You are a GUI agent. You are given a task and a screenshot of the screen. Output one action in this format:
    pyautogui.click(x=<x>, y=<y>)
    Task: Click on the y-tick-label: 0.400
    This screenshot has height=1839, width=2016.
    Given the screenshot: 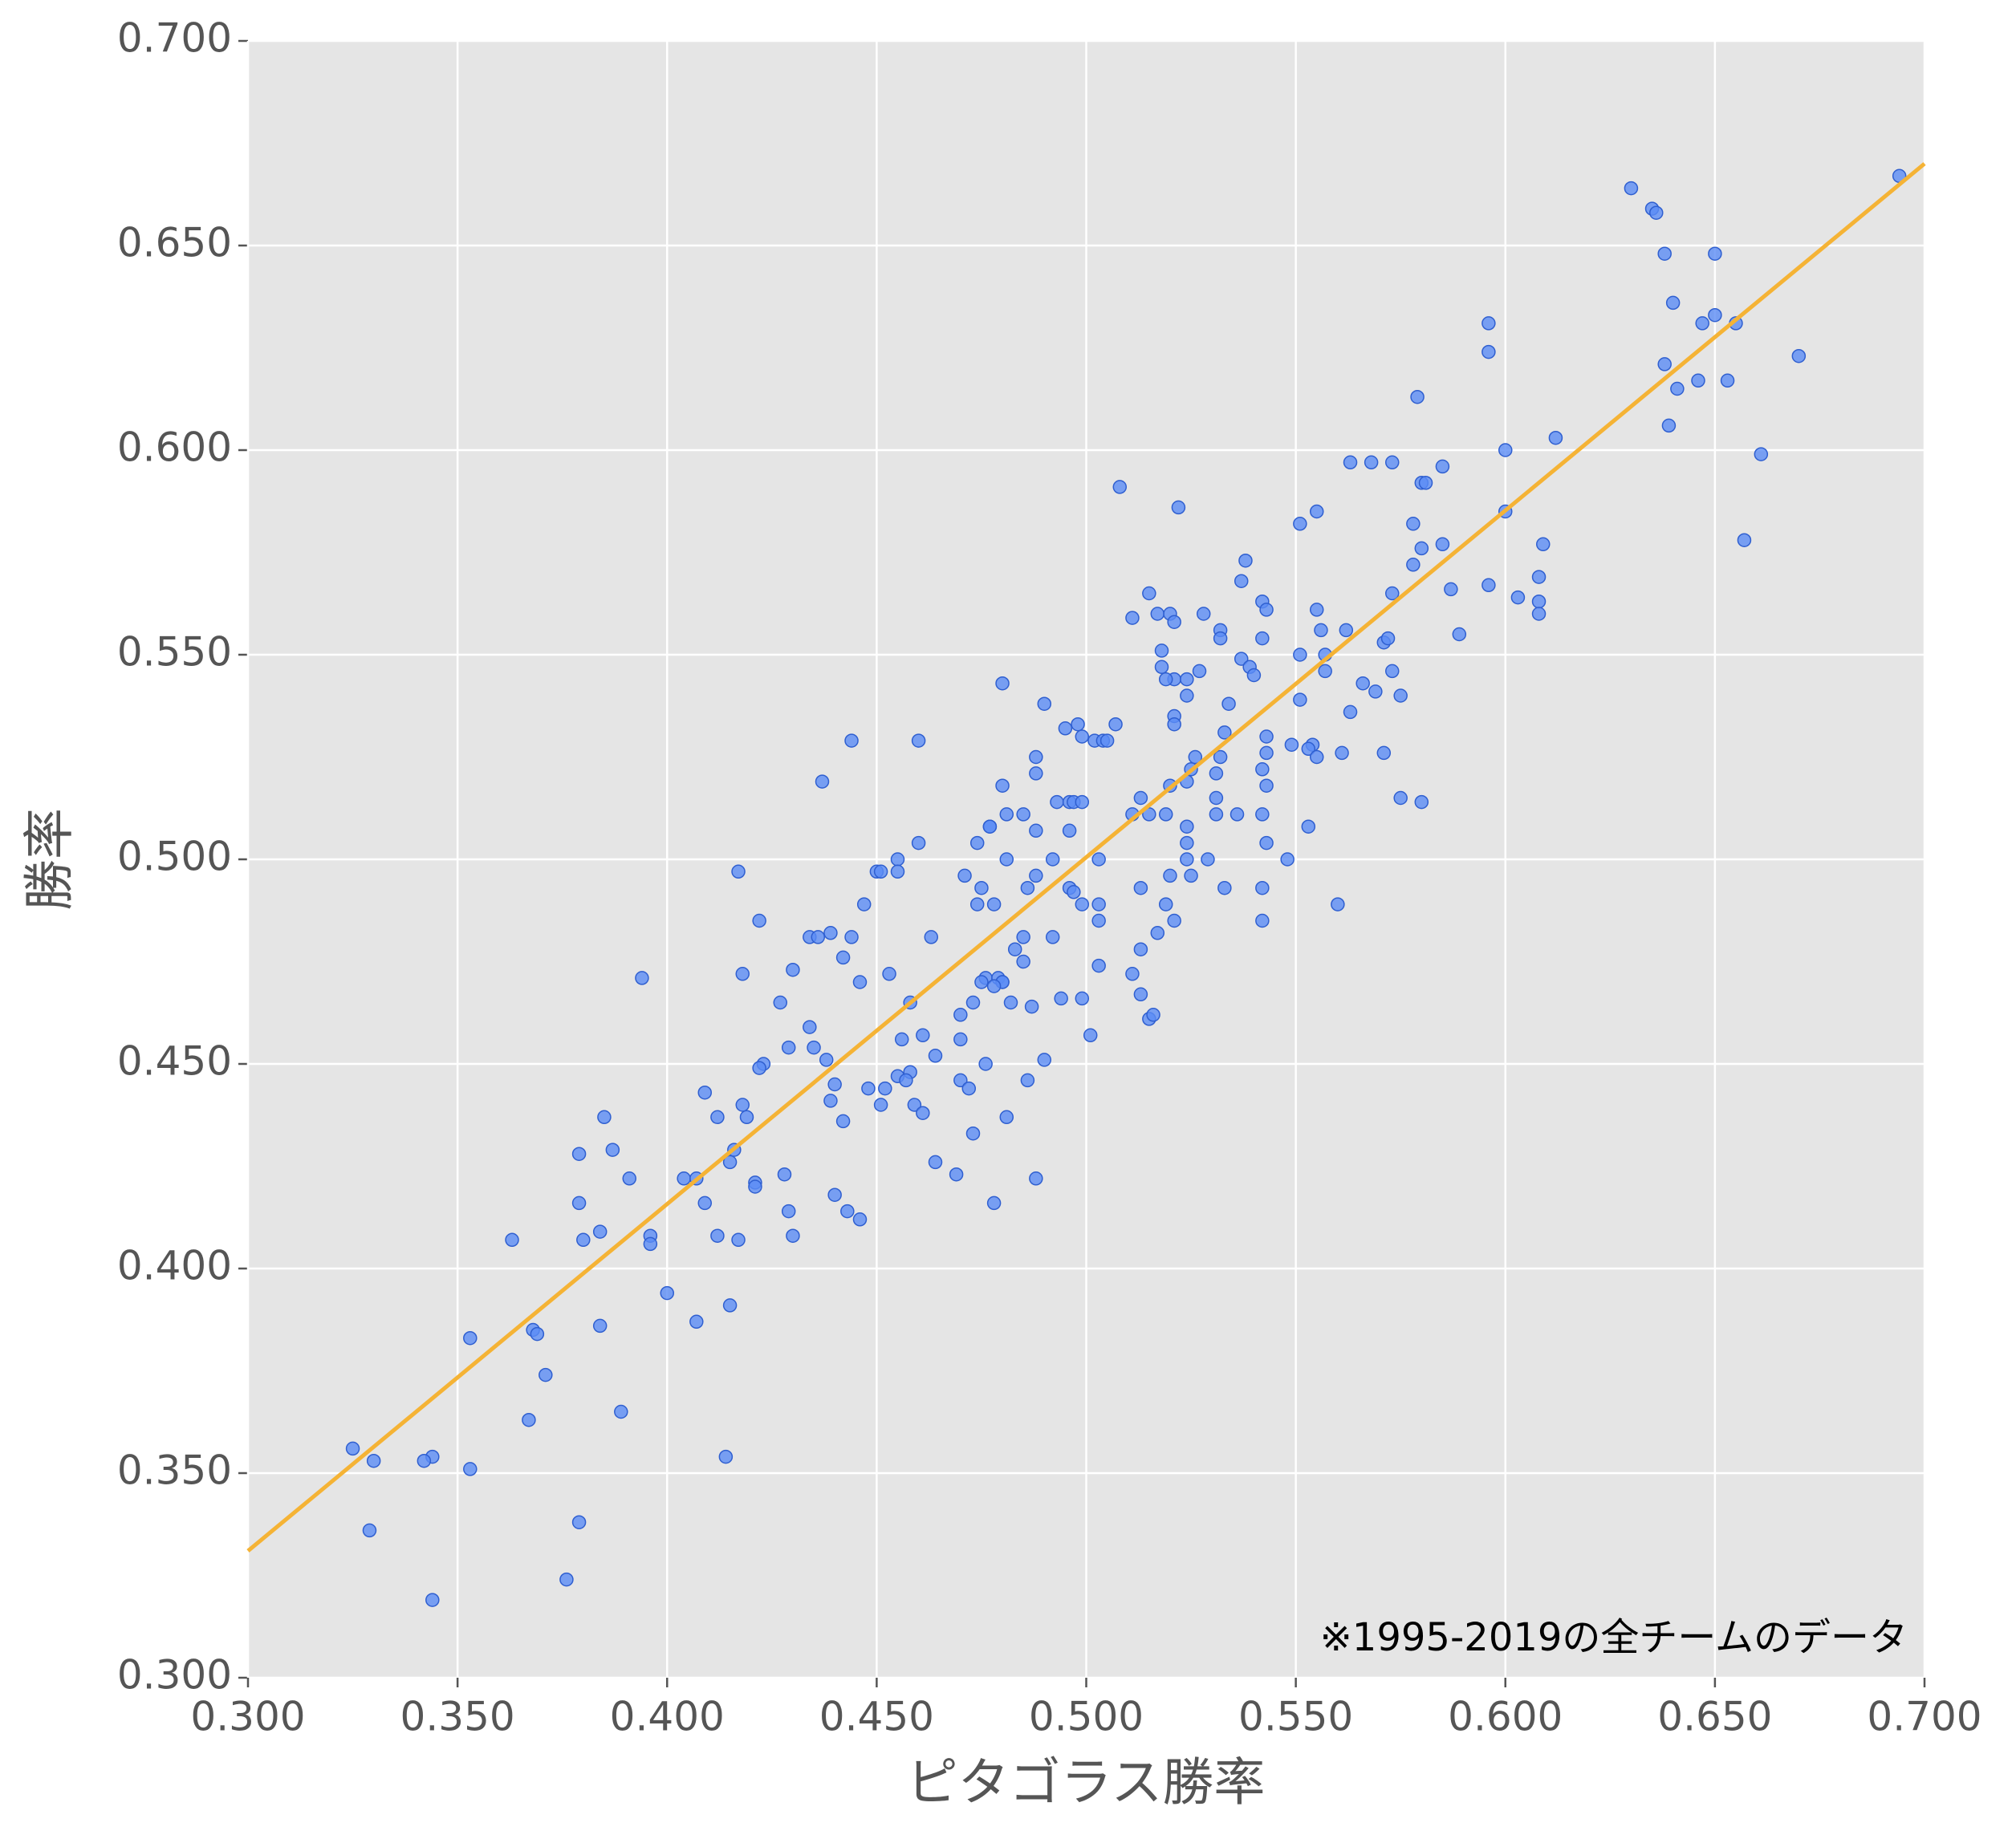 What is the action you would take?
    pyautogui.click(x=175, y=1266)
    